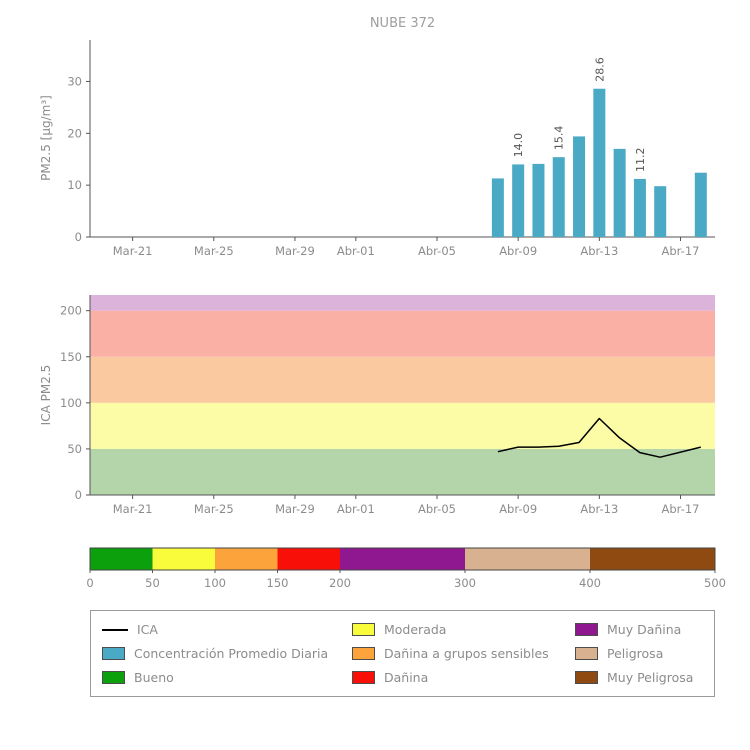 The width and height of the screenshot is (750, 750). What do you see at coordinates (227, 629) in the screenshot?
I see `legend-item-ica: ICA` at bounding box center [227, 629].